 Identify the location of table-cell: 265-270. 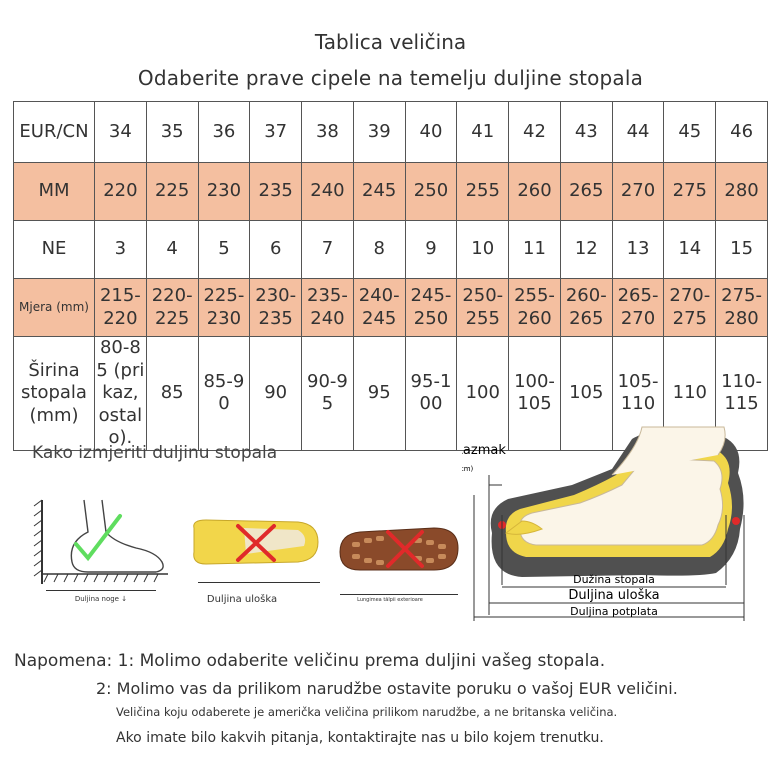
(638, 307).